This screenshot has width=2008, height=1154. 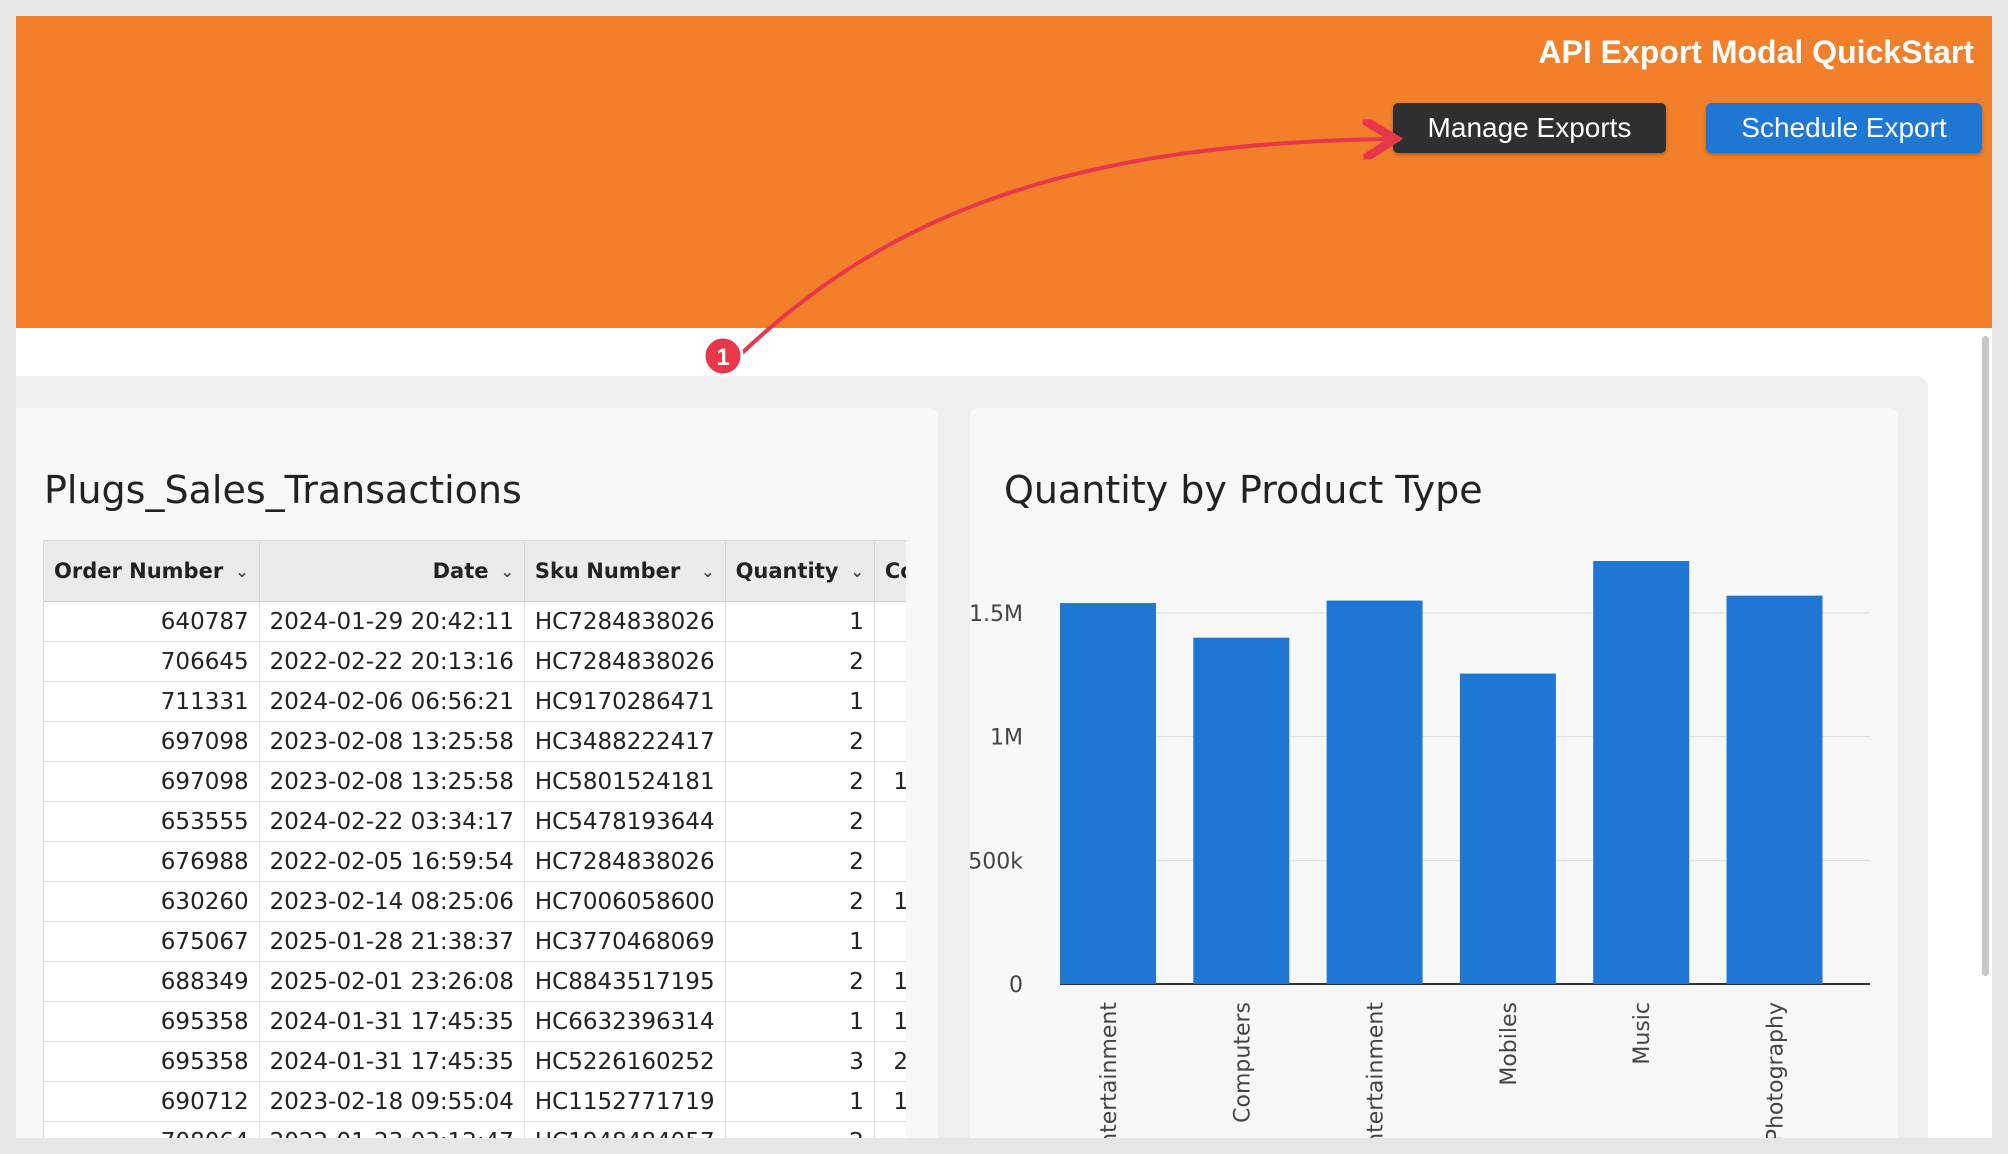 I want to click on table-cell: HC9170286471, so click(x=625, y=701).